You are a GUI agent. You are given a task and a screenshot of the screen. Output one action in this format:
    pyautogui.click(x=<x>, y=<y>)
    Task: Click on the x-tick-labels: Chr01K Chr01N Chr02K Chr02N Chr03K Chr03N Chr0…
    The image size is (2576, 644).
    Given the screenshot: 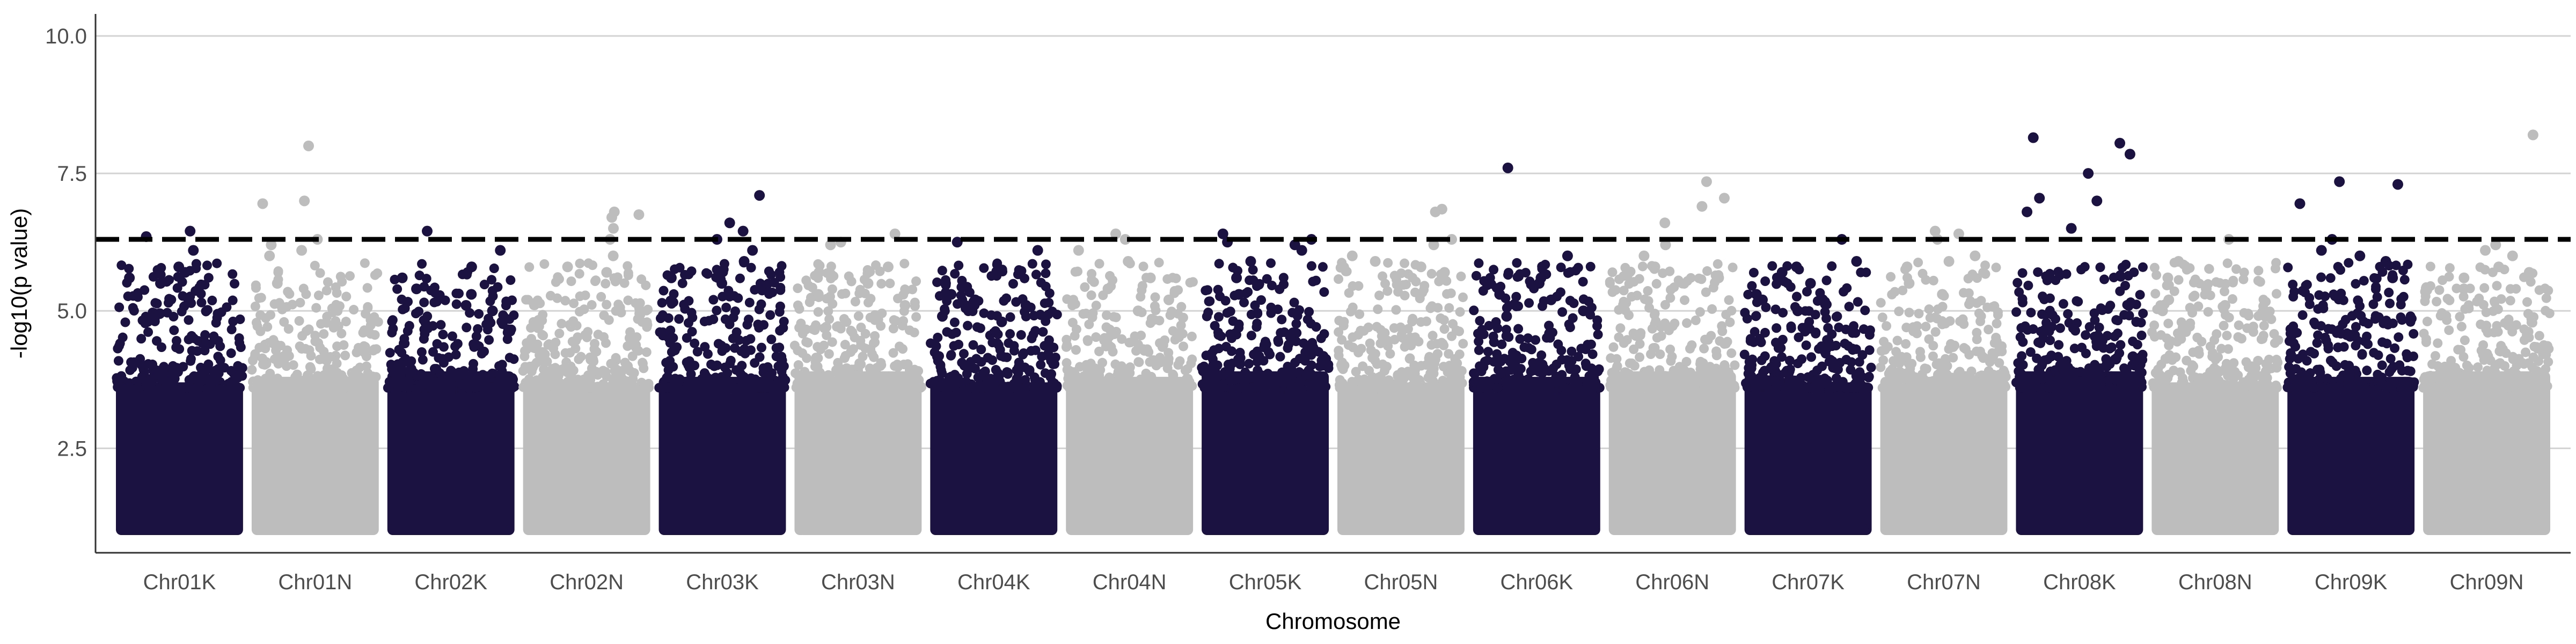 What is the action you would take?
    pyautogui.click(x=1333, y=582)
    